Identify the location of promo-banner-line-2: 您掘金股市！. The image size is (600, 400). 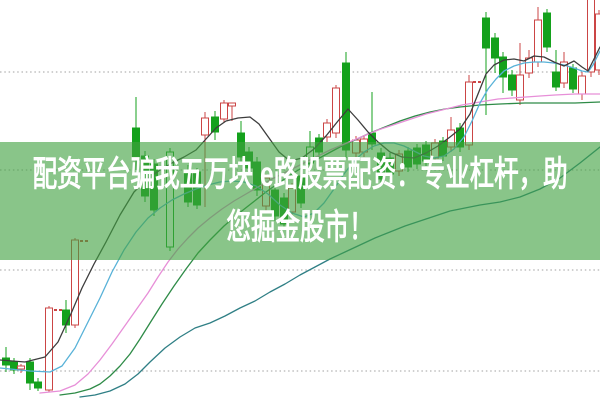
(300, 227).